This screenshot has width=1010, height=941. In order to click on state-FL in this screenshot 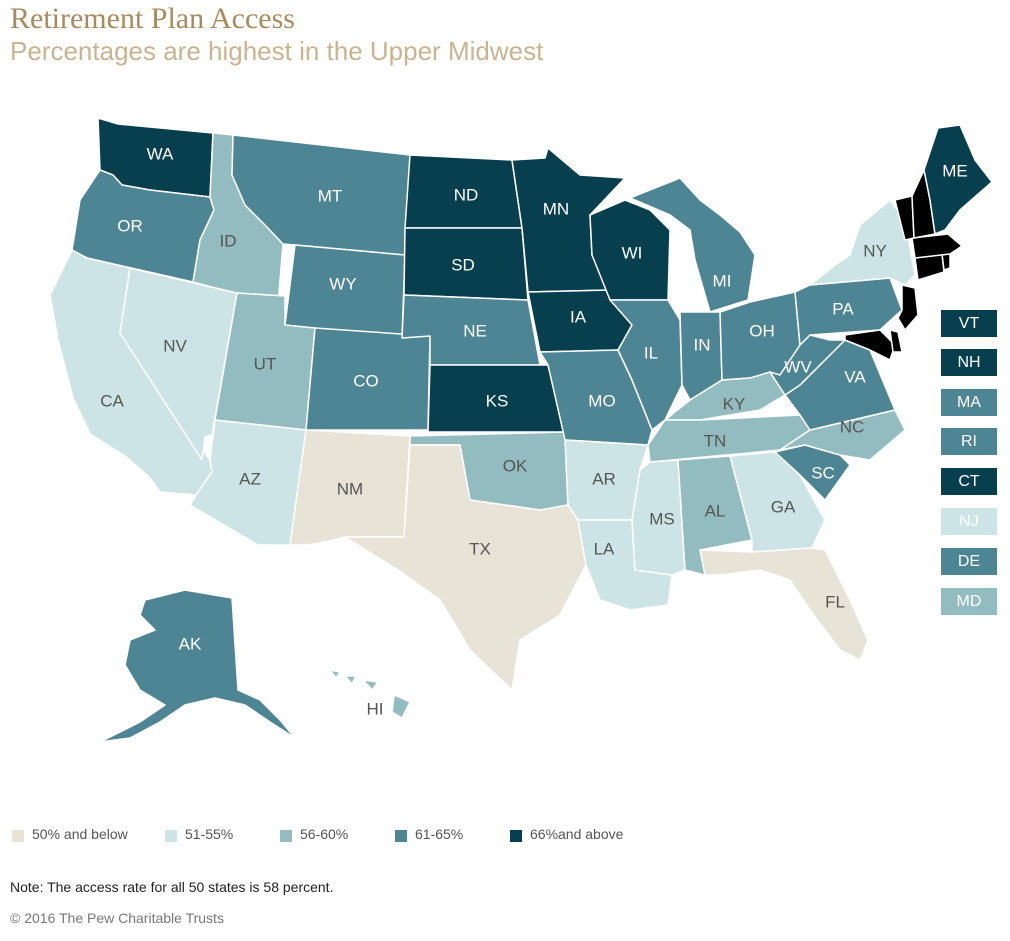, I will do `click(784, 604)`.